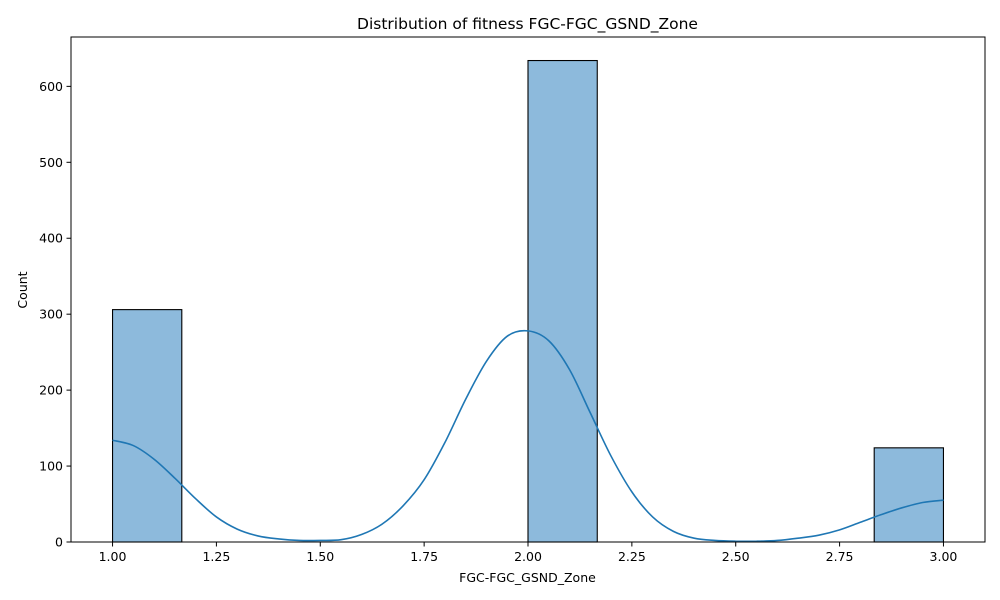 This screenshot has width=1000, height=600. I want to click on x-axis-ticks: 1.00 1.25 1.50 1.75 2.00 2.25 2.50 2.75 3.00, so click(528, 553).